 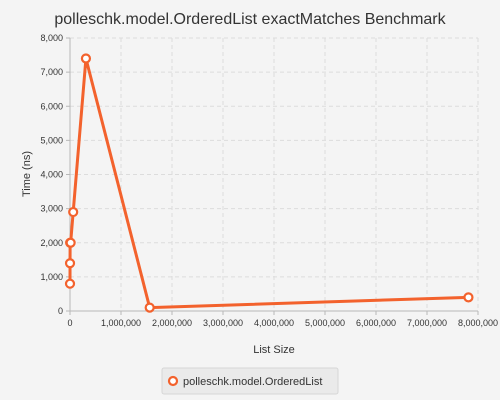 I want to click on x-tick-label: 5,000,000, so click(x=325, y=323).